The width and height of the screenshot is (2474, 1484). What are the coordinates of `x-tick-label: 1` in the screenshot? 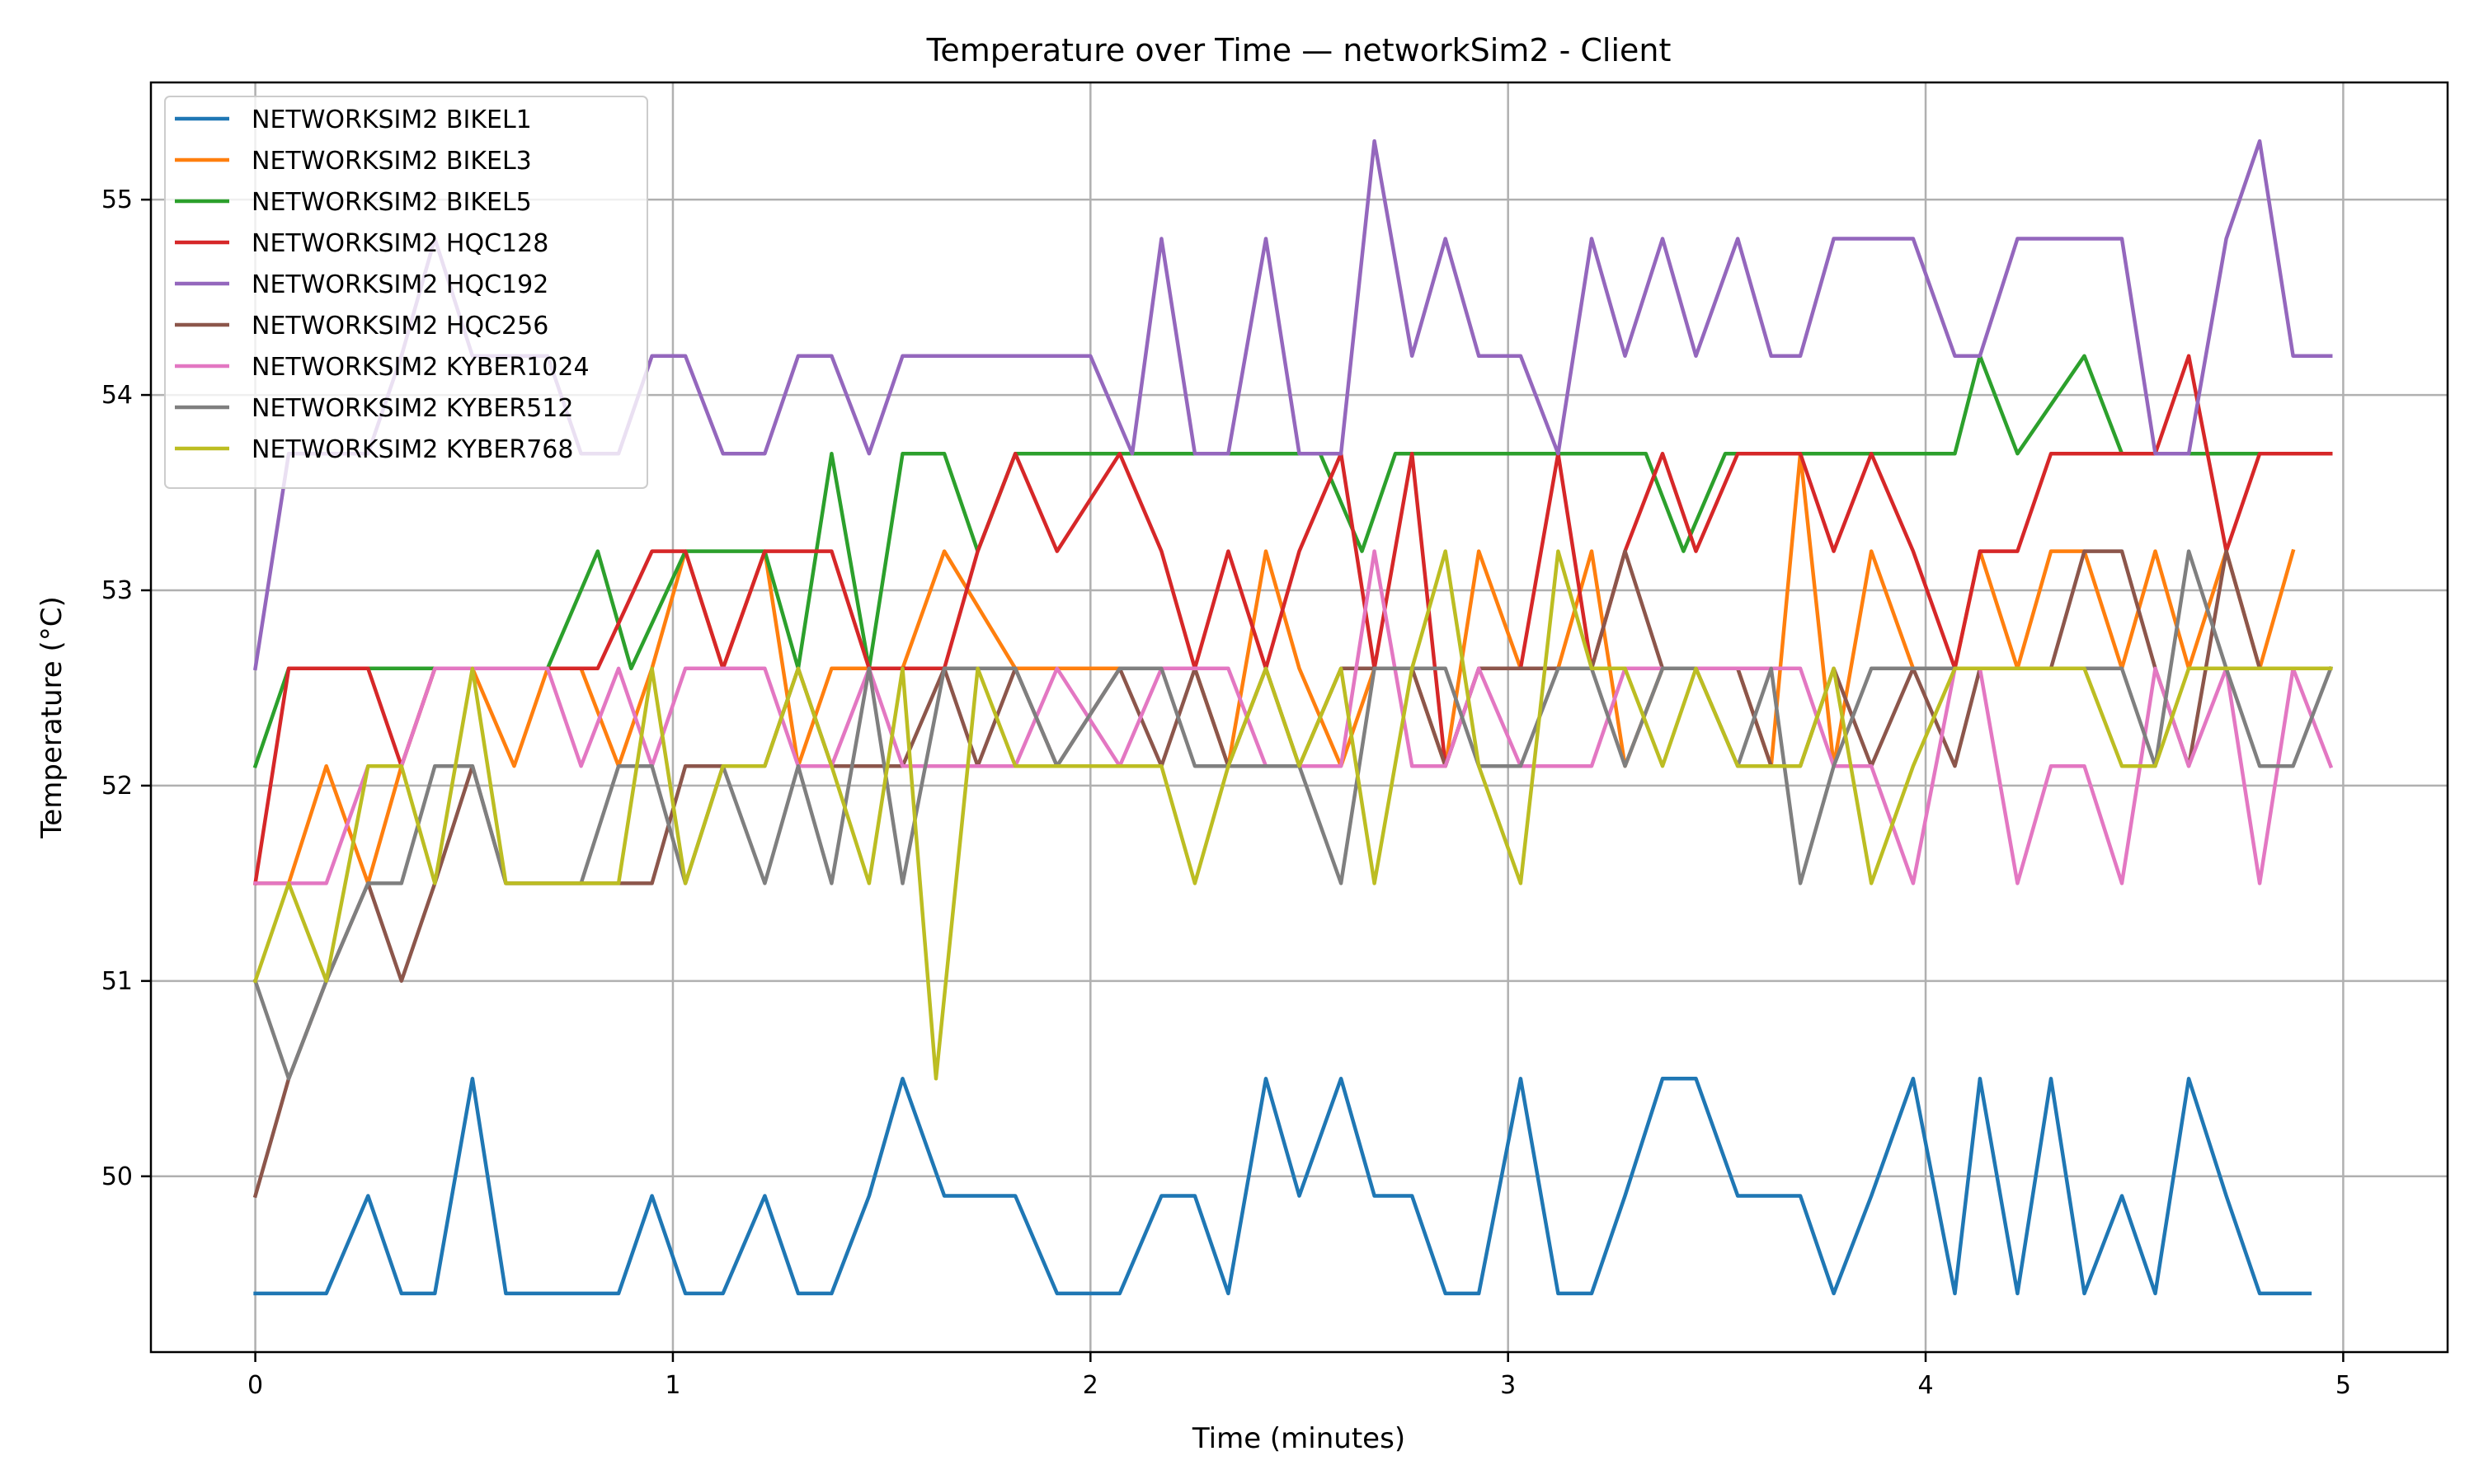 It's located at (672, 1385).